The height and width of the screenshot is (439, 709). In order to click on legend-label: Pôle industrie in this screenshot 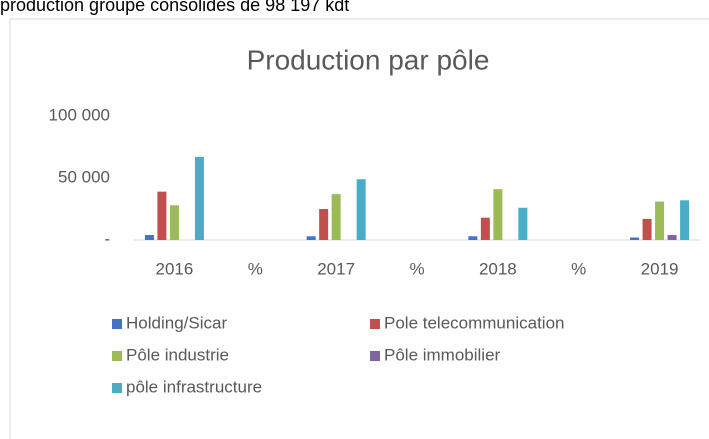, I will do `click(177, 354)`.